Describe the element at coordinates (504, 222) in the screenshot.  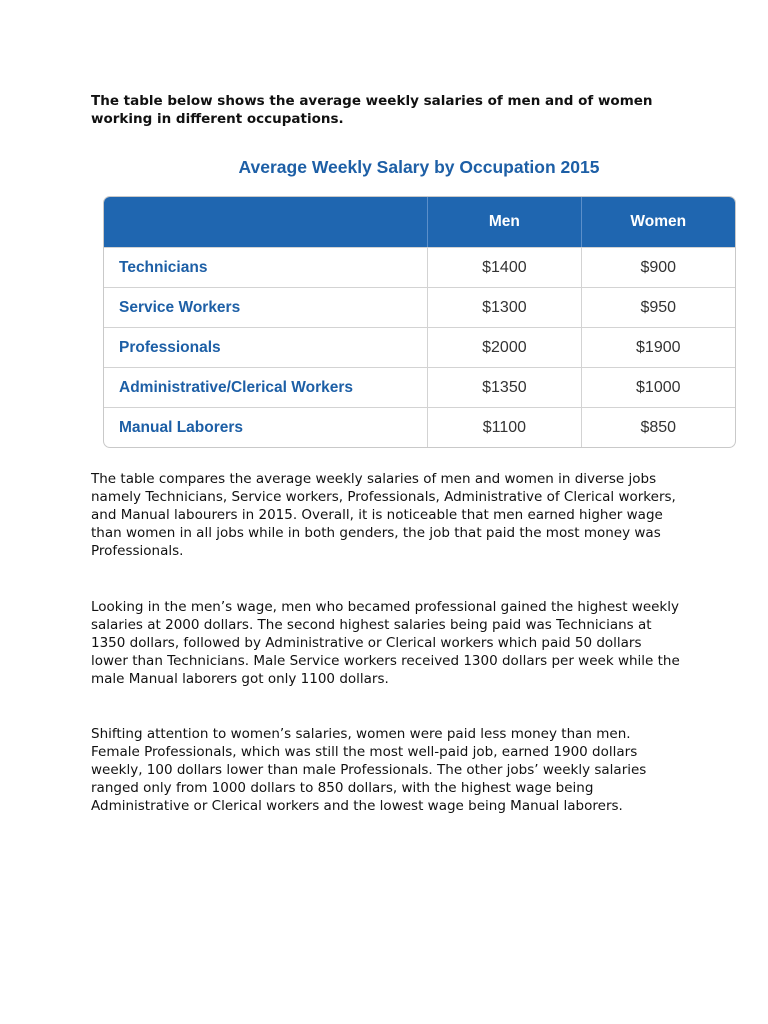
I see `header-men: Men` at that location.